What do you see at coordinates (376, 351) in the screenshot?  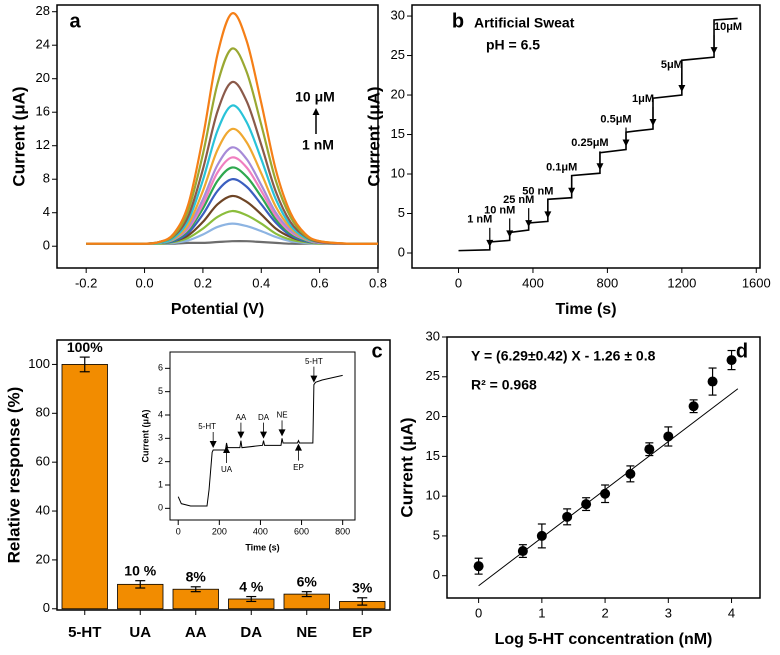 I see `panel-label: c` at bounding box center [376, 351].